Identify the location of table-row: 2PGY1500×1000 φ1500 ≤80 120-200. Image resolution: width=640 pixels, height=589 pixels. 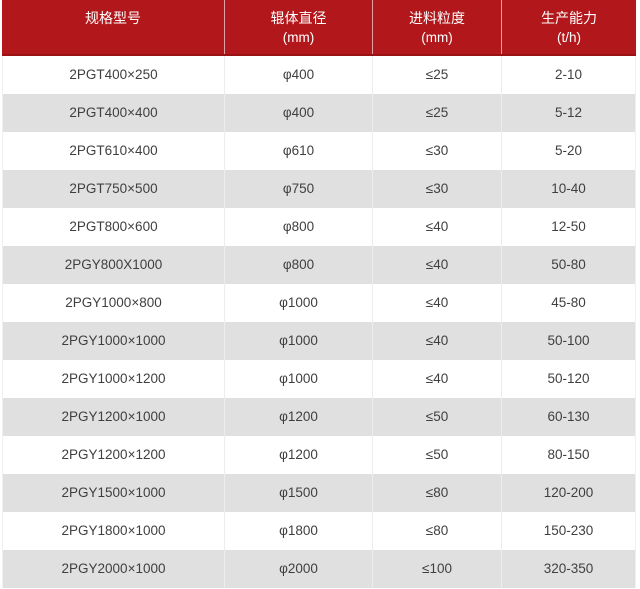
(319, 493).